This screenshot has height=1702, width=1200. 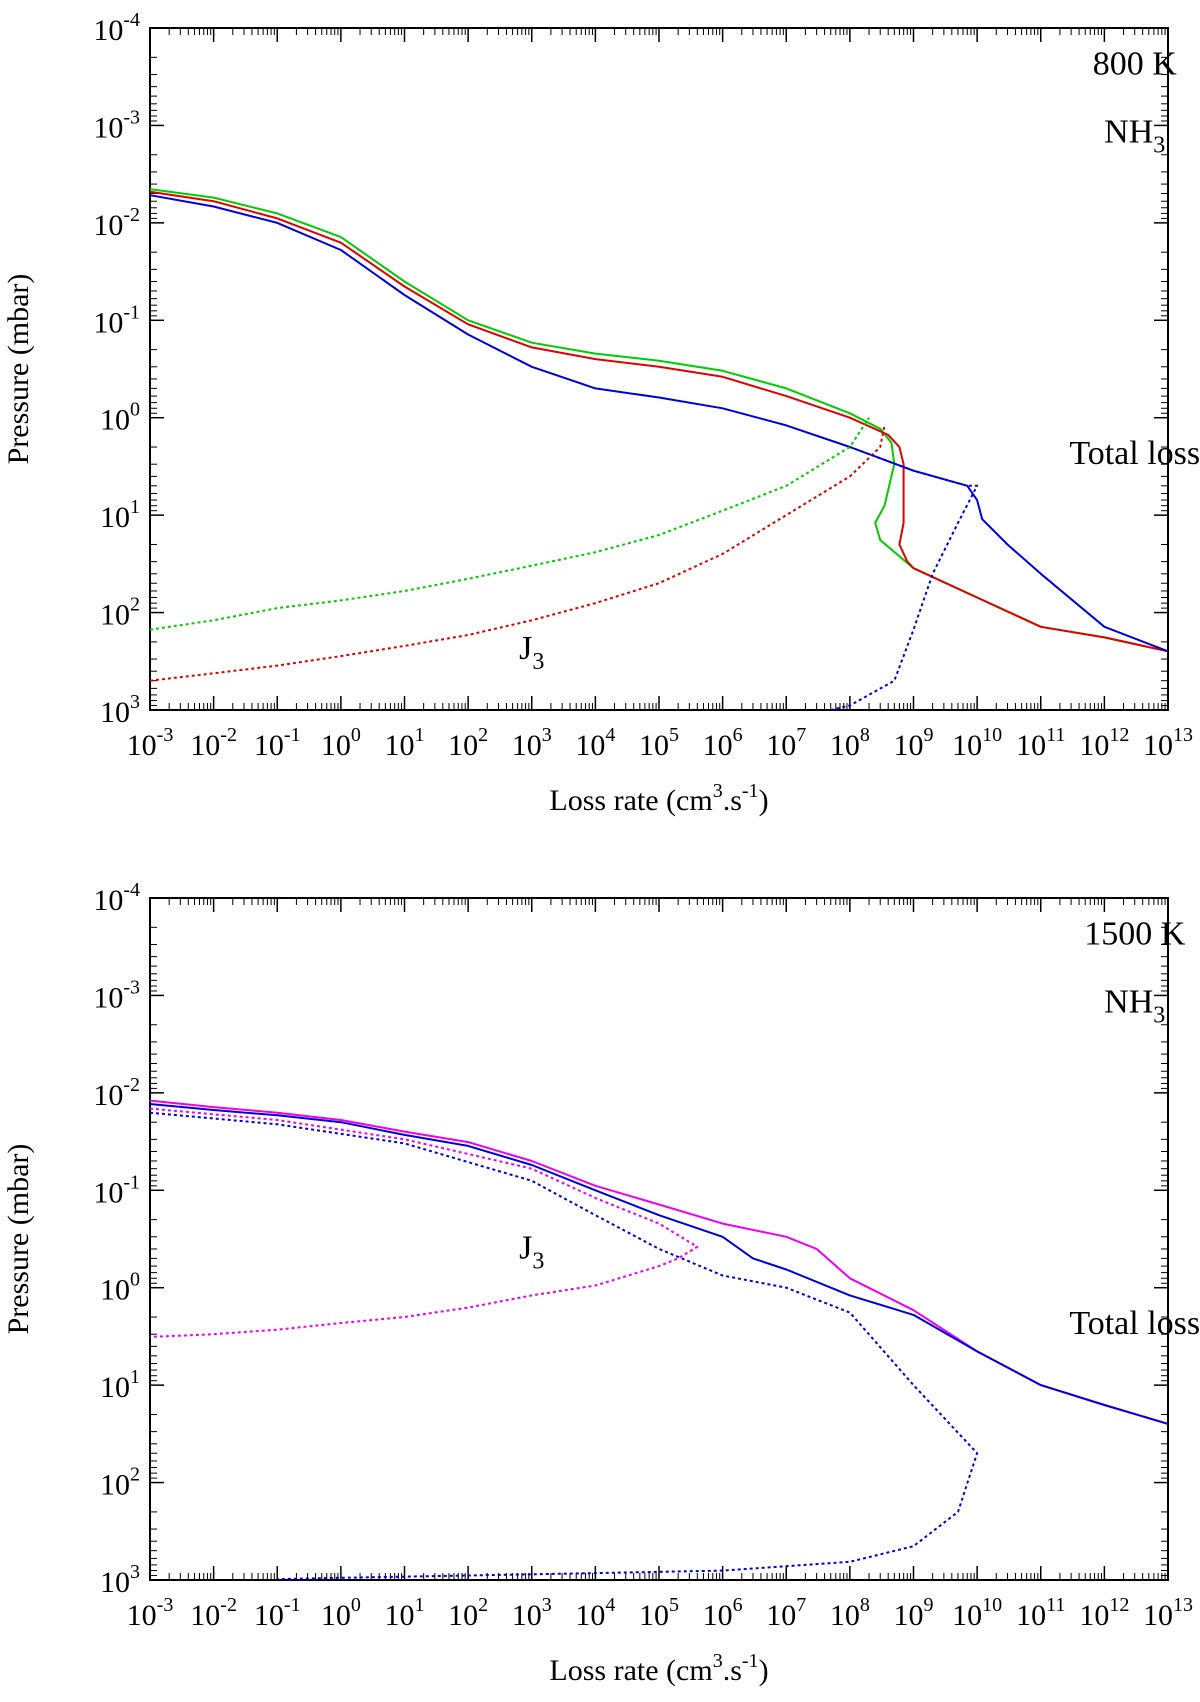 I want to click on annotation-1: 800 K, so click(x=1135, y=63).